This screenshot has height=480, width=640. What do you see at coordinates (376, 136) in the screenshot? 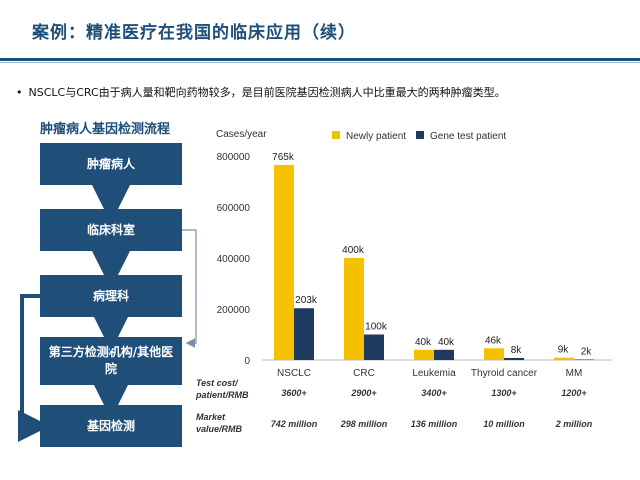
I see `legend-label: Newly patient` at bounding box center [376, 136].